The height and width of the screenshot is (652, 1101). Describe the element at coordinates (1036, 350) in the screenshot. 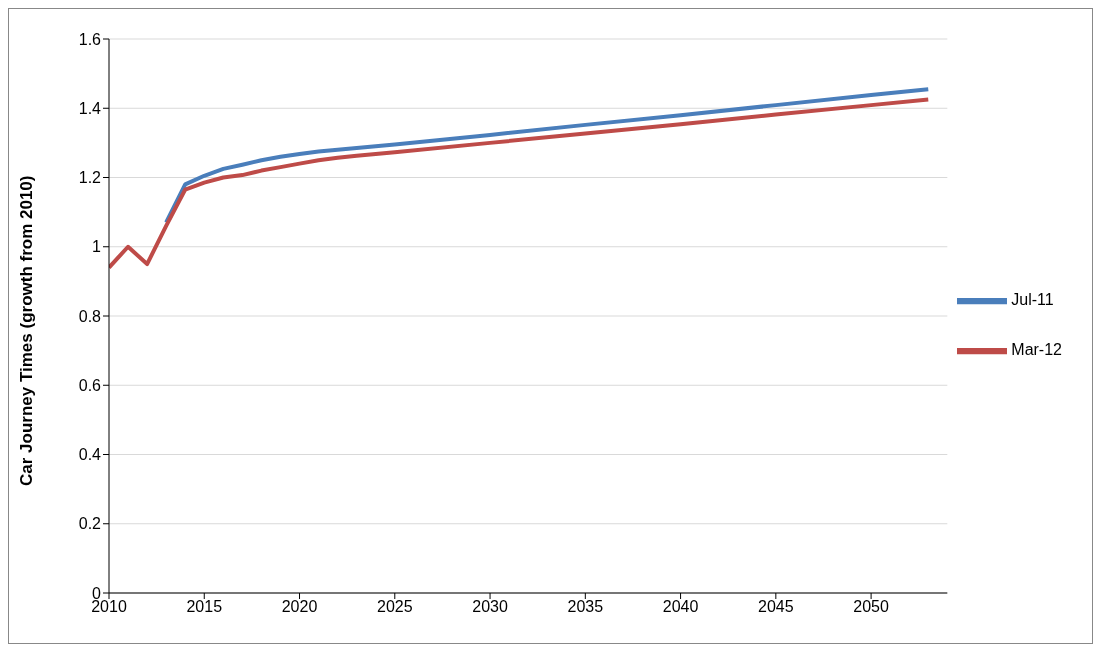

I see `legend-label: Mar-12` at that location.